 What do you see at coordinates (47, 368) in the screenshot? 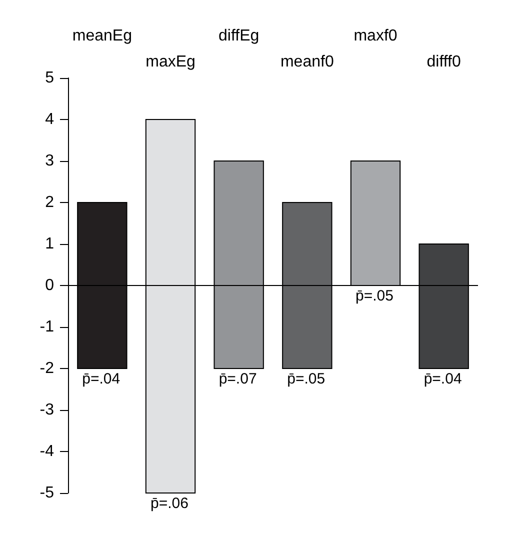
I see `y-tick-label: -2` at bounding box center [47, 368].